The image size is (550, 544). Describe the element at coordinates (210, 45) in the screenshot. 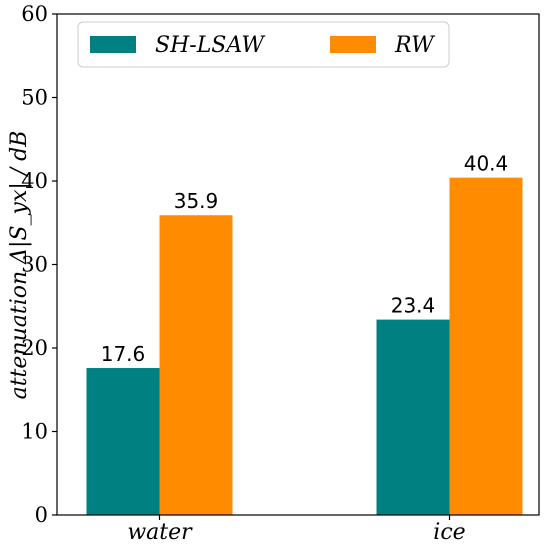

I see `legend-label-sh-lsaw: SH-LSAW` at that location.